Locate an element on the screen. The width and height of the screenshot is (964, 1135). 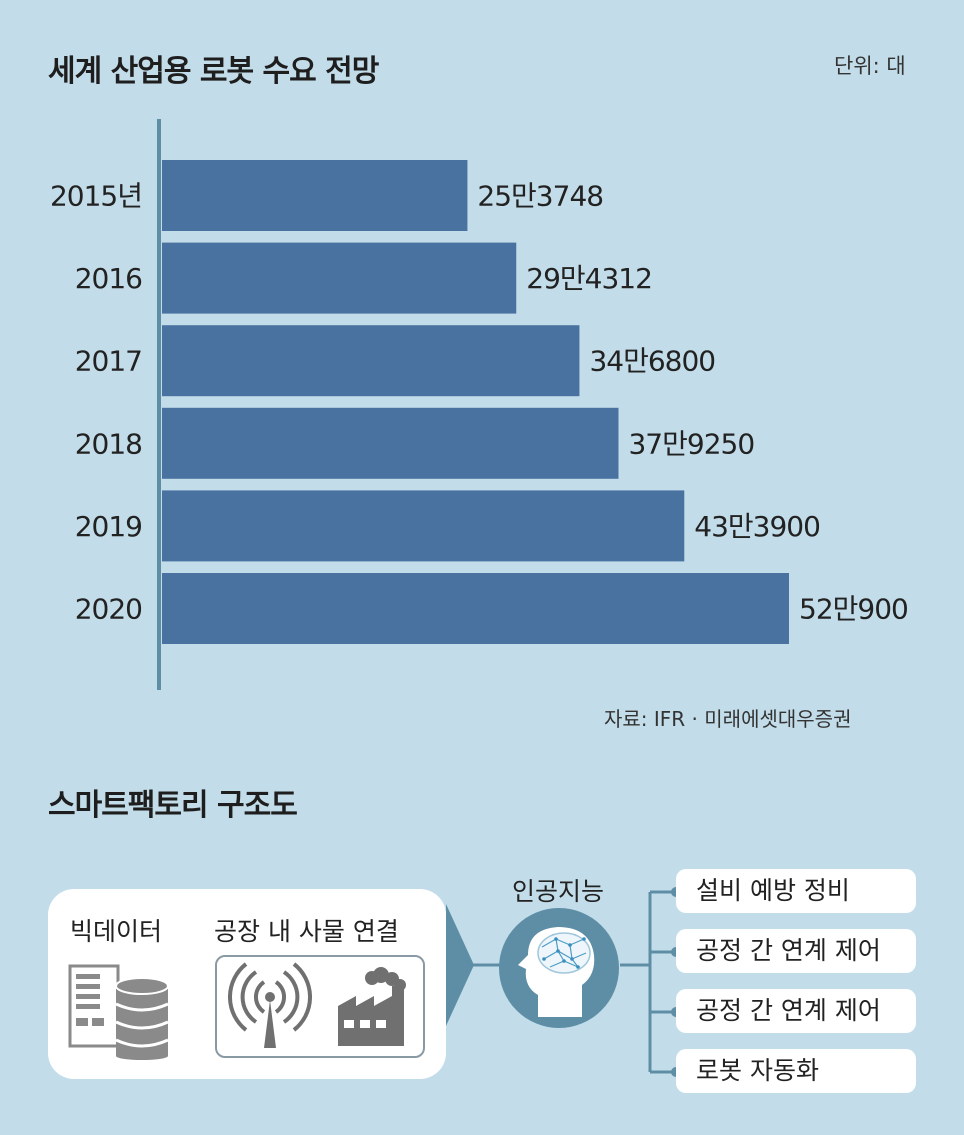
data-label: 29만4312 is located at coordinates (589, 278).